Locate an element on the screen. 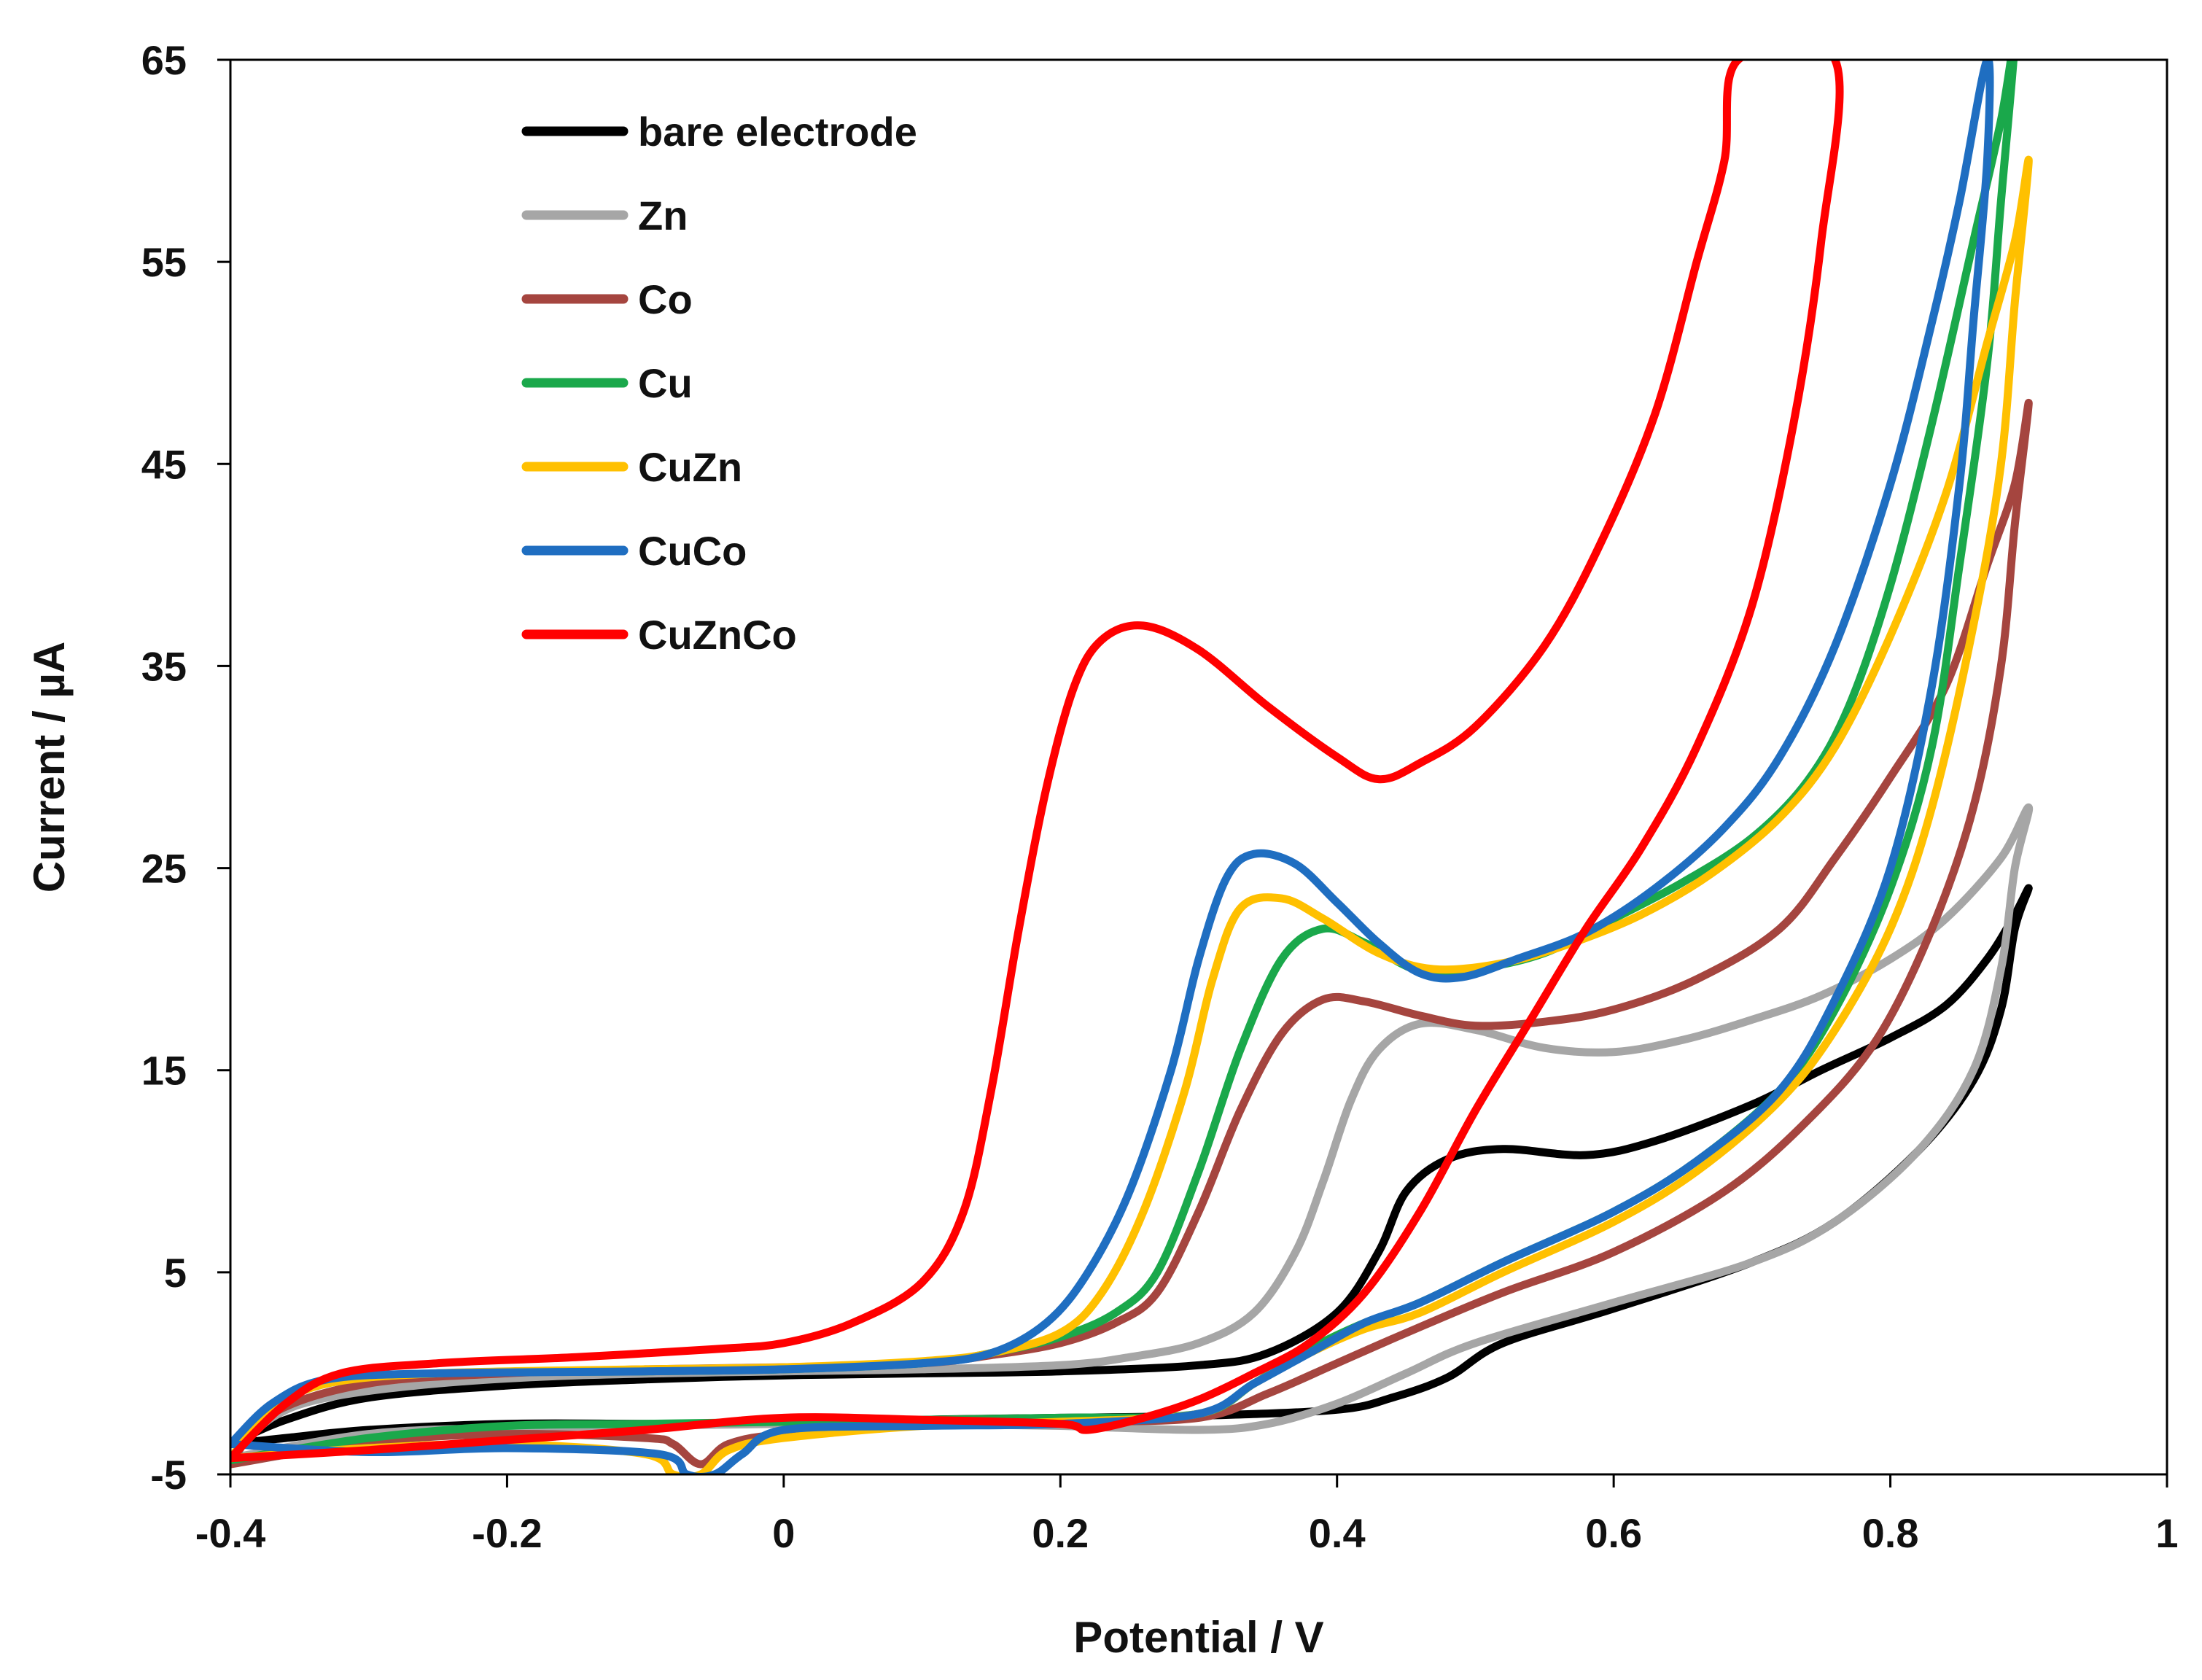  y-tick-label: 15 is located at coordinates (164, 1071).